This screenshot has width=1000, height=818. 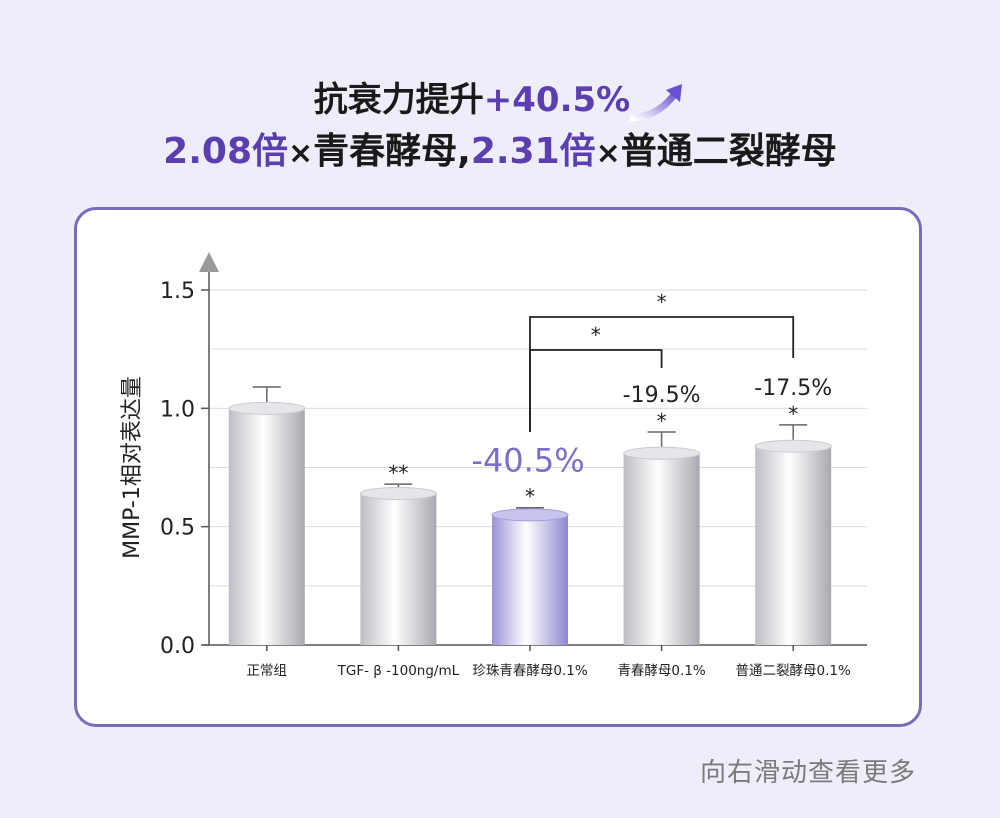 What do you see at coordinates (557, 100) in the screenshot?
I see `headline-percent: +40.5%` at bounding box center [557, 100].